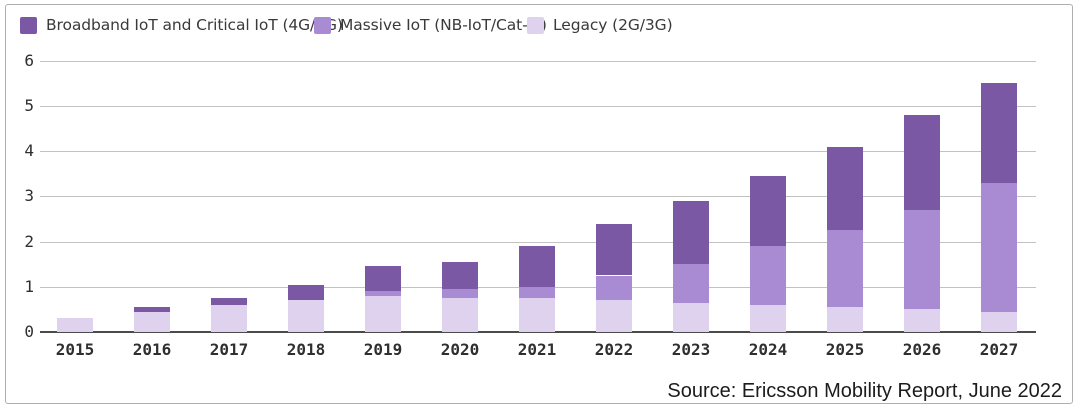 Image resolution: width=1080 pixels, height=410 pixels. Describe the element at coordinates (614, 249) in the screenshot. I see `bar-segment-2022-broadband` at that location.